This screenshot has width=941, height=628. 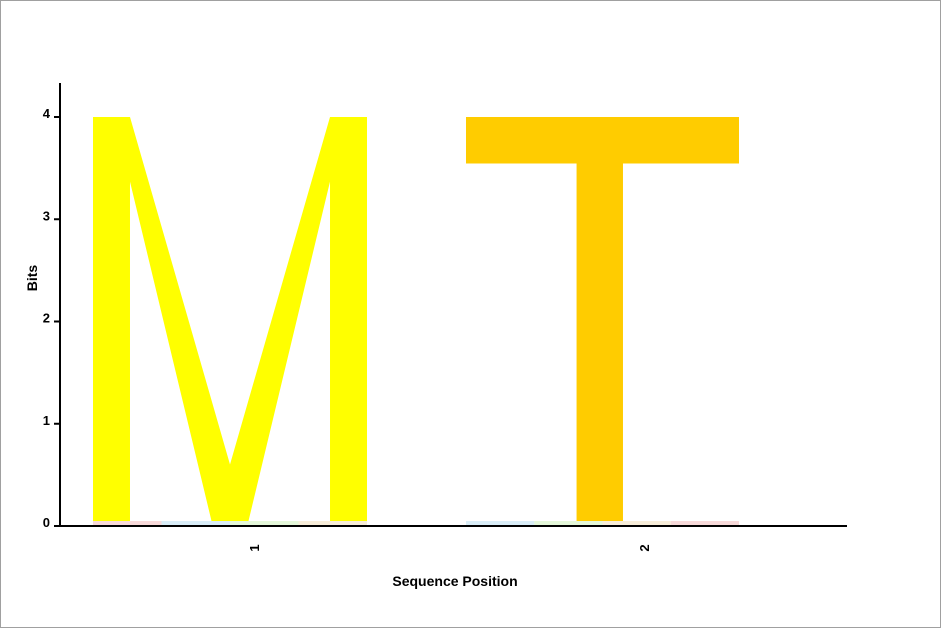 What do you see at coordinates (51, 318) in the screenshot?
I see `y-axis-ticks: 0 1 2 3 4` at bounding box center [51, 318].